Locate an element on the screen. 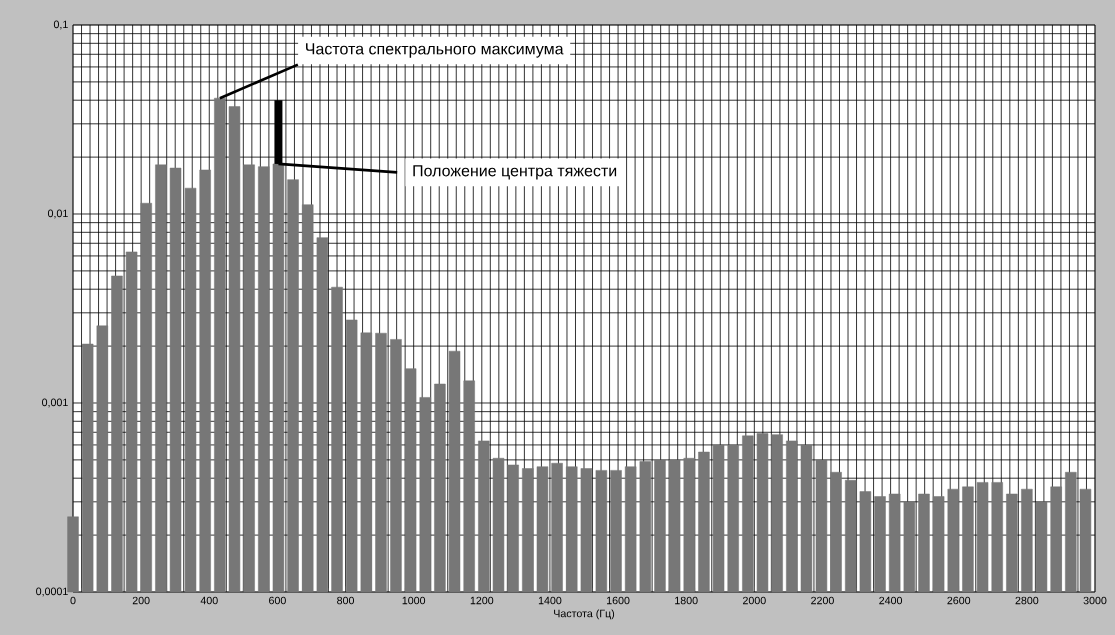 The height and width of the screenshot is (635, 1115). x-tick-label: 0 is located at coordinates (73, 600).